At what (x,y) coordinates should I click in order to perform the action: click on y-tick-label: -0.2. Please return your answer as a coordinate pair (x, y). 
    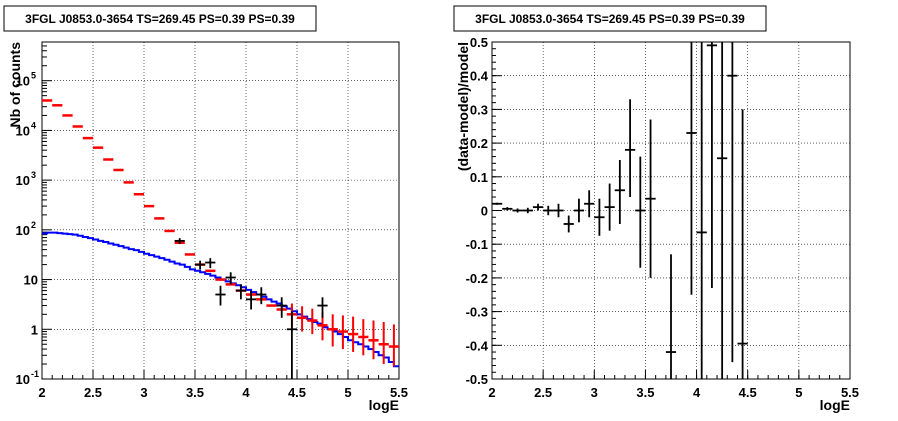
    Looking at the image, I should click on (477, 278).